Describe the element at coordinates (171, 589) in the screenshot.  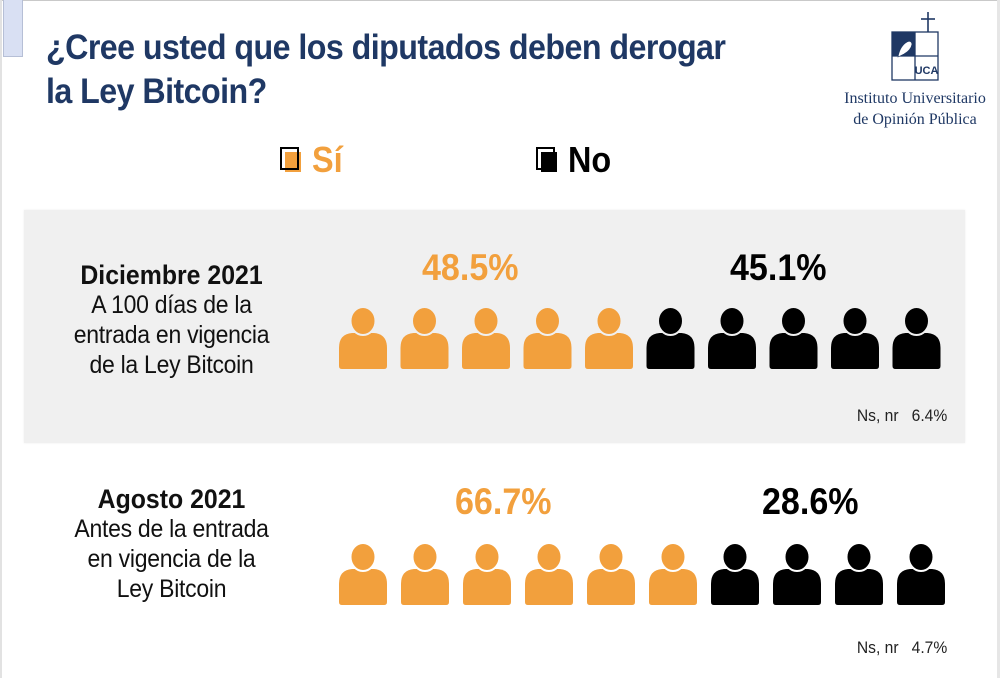
I see `period-desc-line-3: Ley Bitcoin` at that location.